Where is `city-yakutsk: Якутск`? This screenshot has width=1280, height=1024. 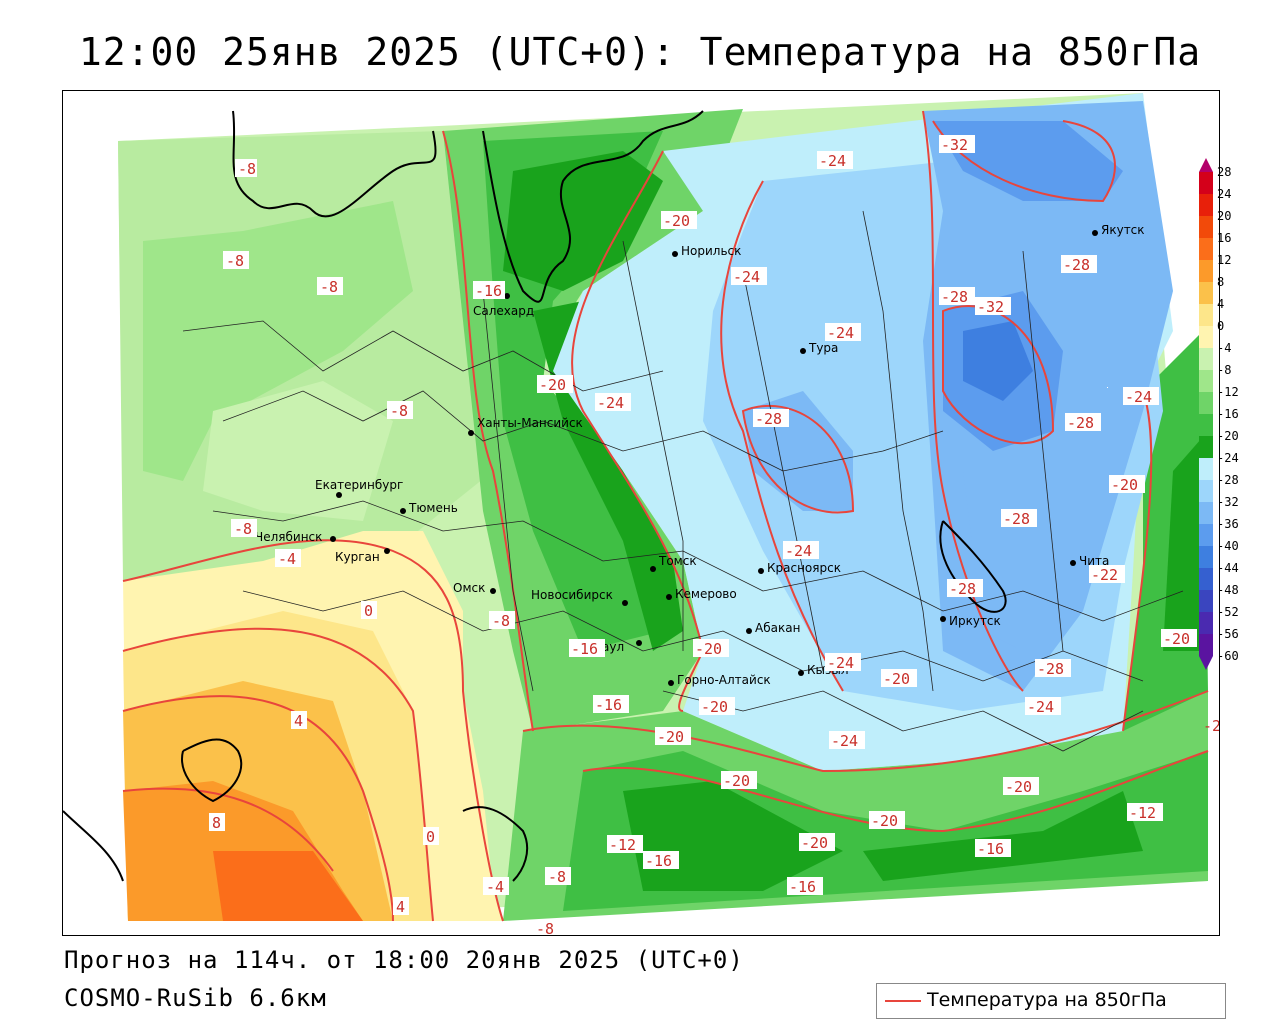
city-yakutsk: Якутск is located at coordinates (1118, 230).